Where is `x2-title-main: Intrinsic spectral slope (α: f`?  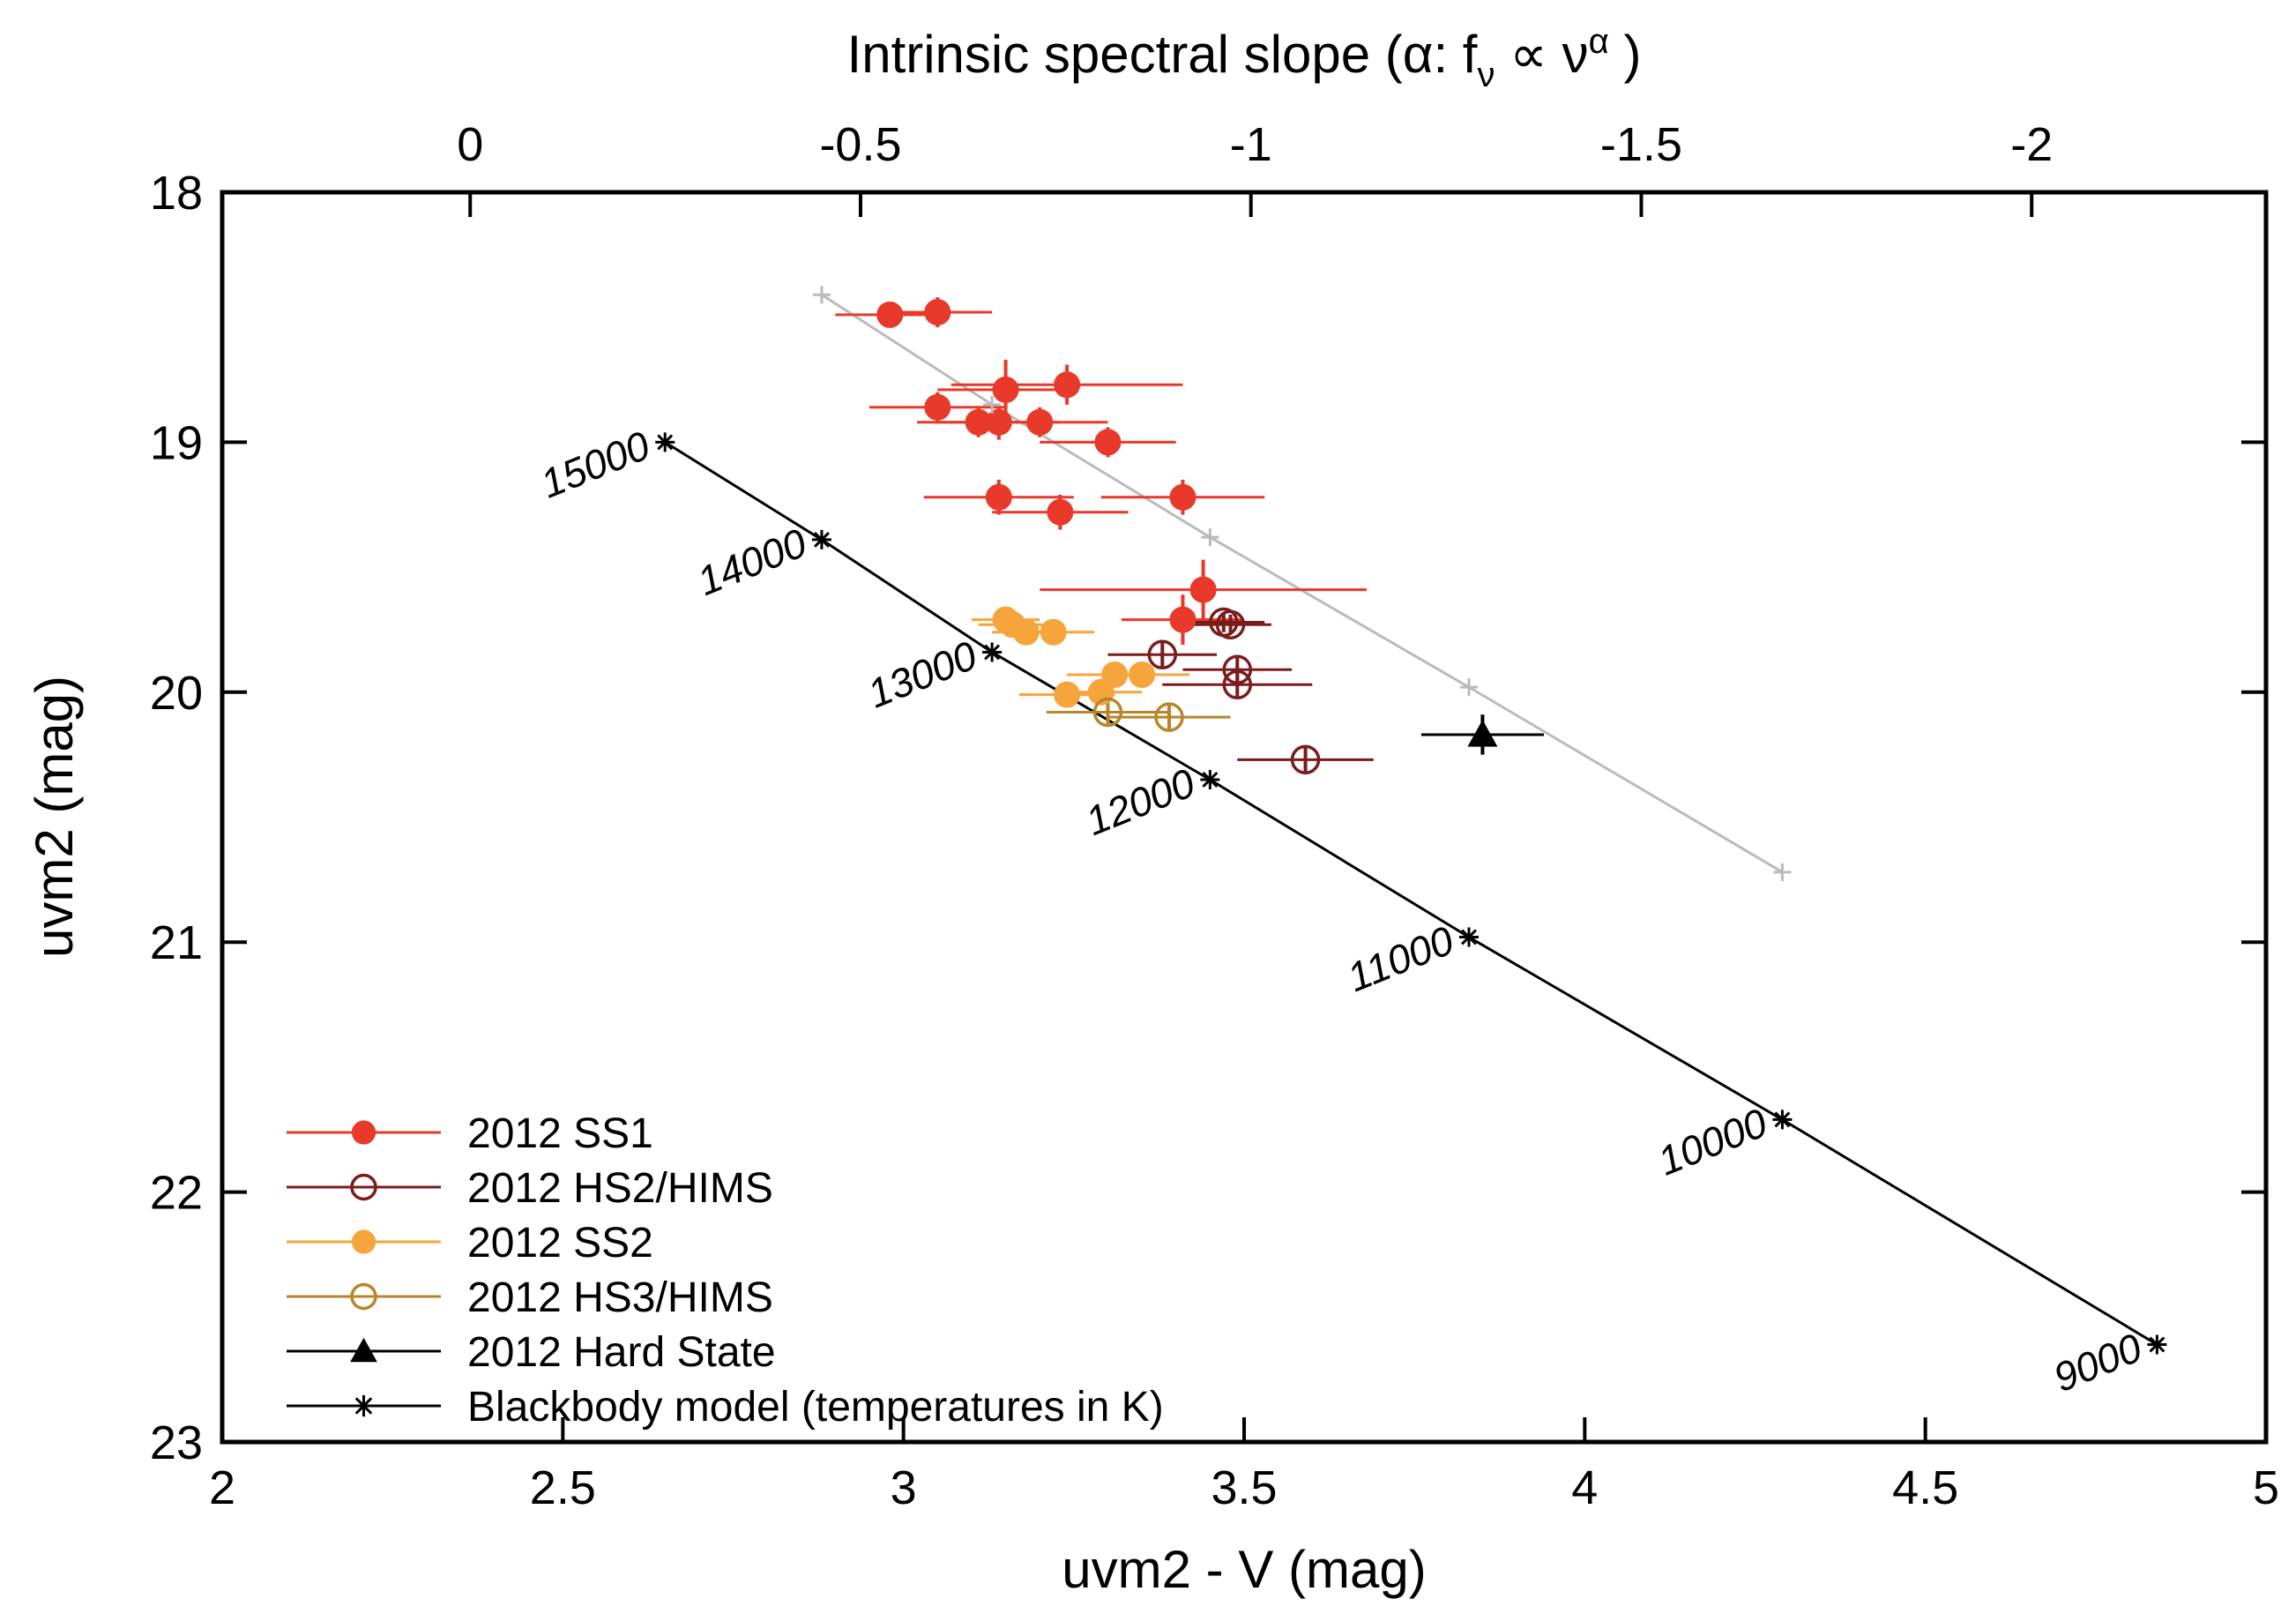
x2-title-main: Intrinsic spectral slope (α: f is located at coordinates (1162, 54).